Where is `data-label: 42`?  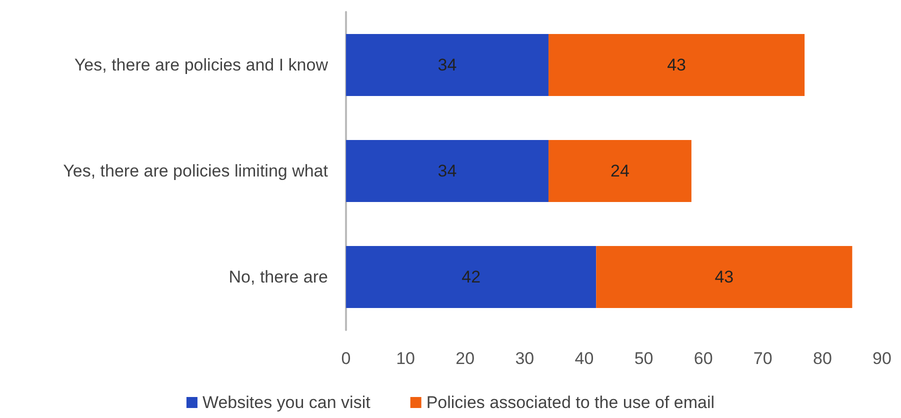
data-label: 42 is located at coordinates (471, 277).